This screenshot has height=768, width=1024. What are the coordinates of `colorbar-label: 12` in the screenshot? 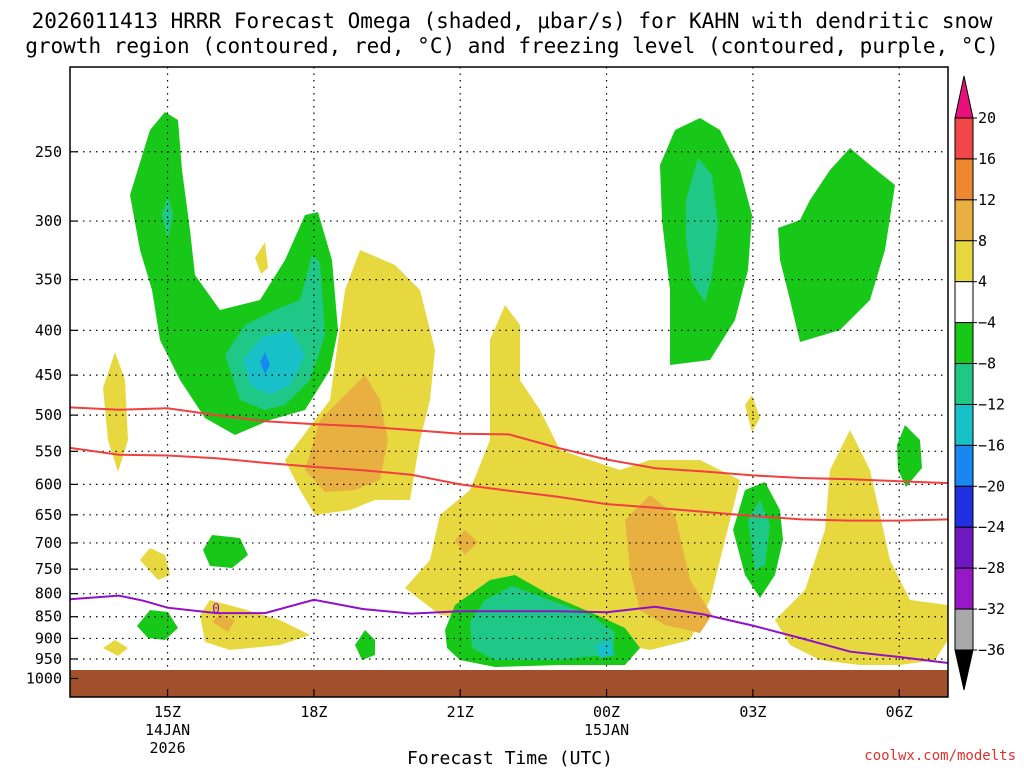 It's located at (987, 200).